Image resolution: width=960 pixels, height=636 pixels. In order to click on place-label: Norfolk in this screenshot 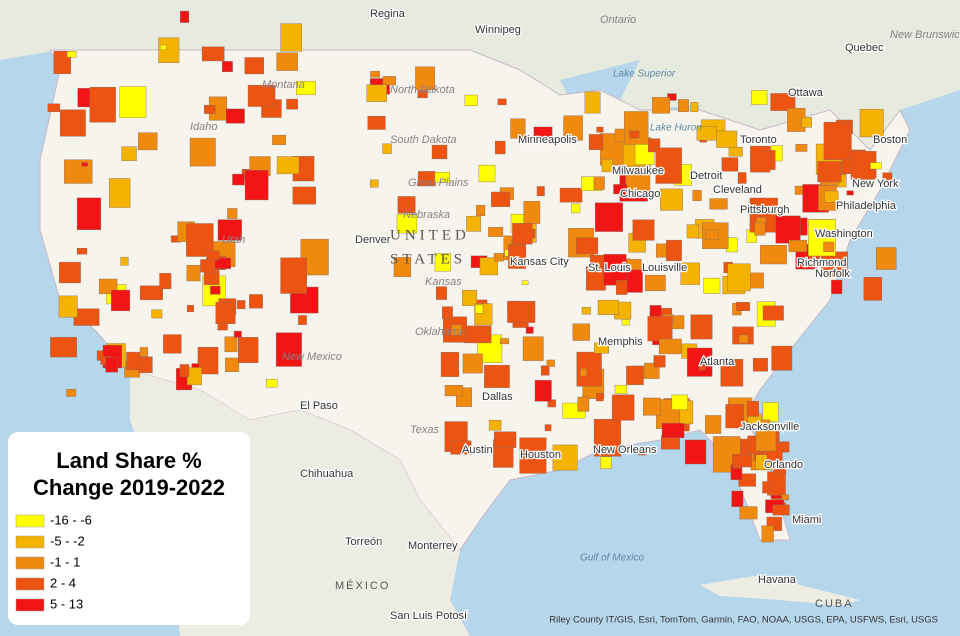, I will do `click(832, 274)`.